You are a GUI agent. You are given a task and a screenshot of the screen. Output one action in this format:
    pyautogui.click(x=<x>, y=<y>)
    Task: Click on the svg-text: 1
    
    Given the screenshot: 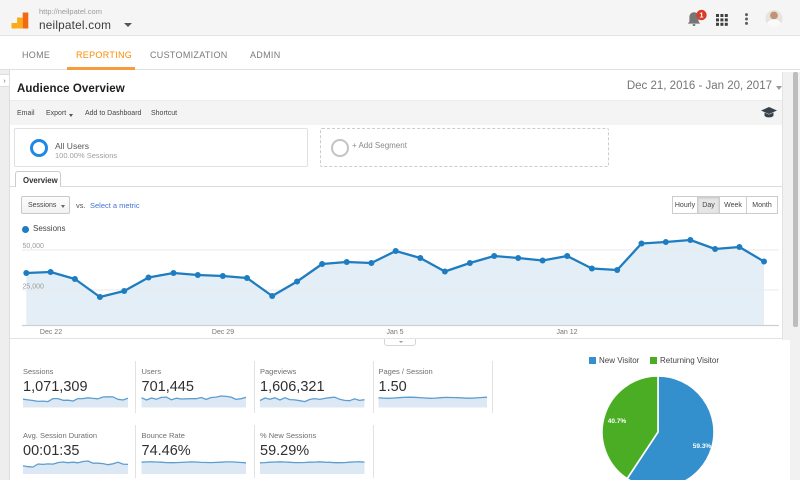 What is the action you would take?
    pyautogui.click(x=701, y=15)
    